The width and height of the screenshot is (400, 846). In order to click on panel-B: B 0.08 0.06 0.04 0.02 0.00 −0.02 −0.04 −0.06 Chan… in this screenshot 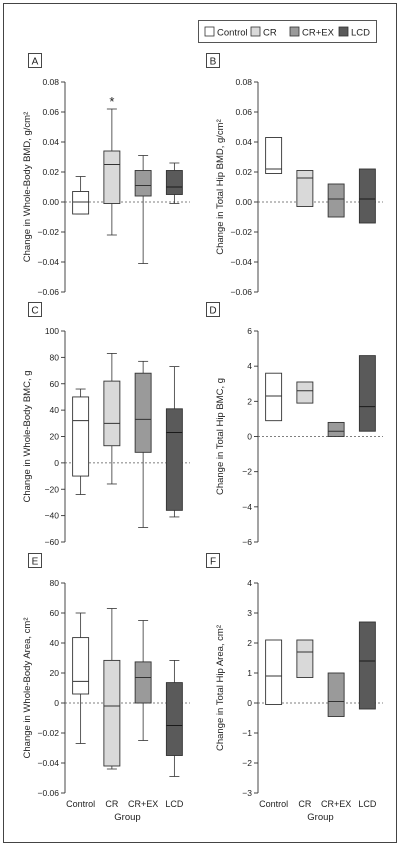, I will do `click(294, 175)`.